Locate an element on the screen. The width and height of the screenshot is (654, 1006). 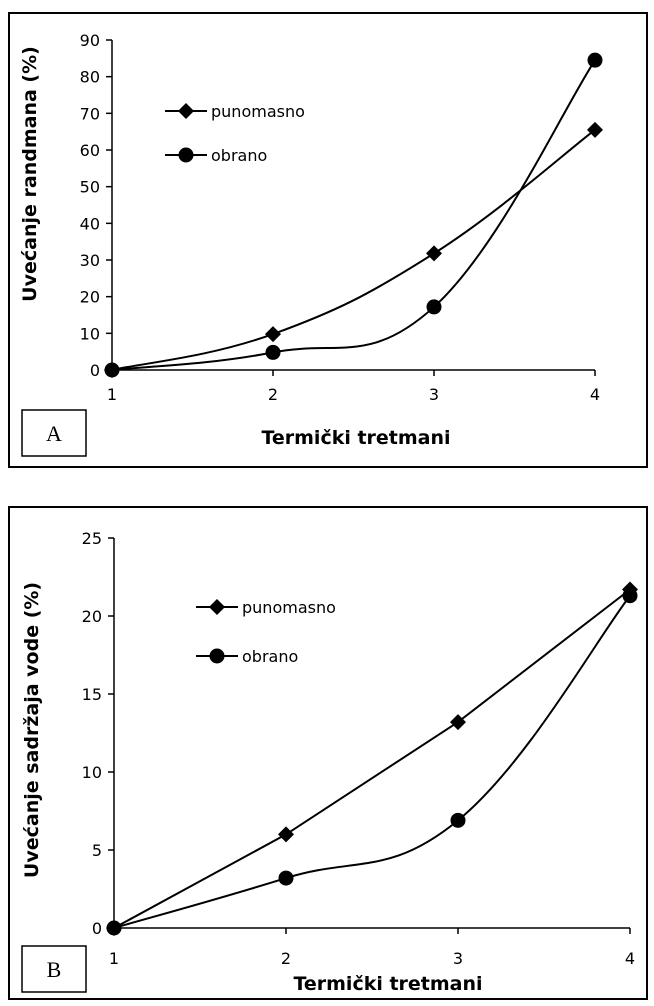
y-tick-label: 70 is located at coordinates (90, 113).